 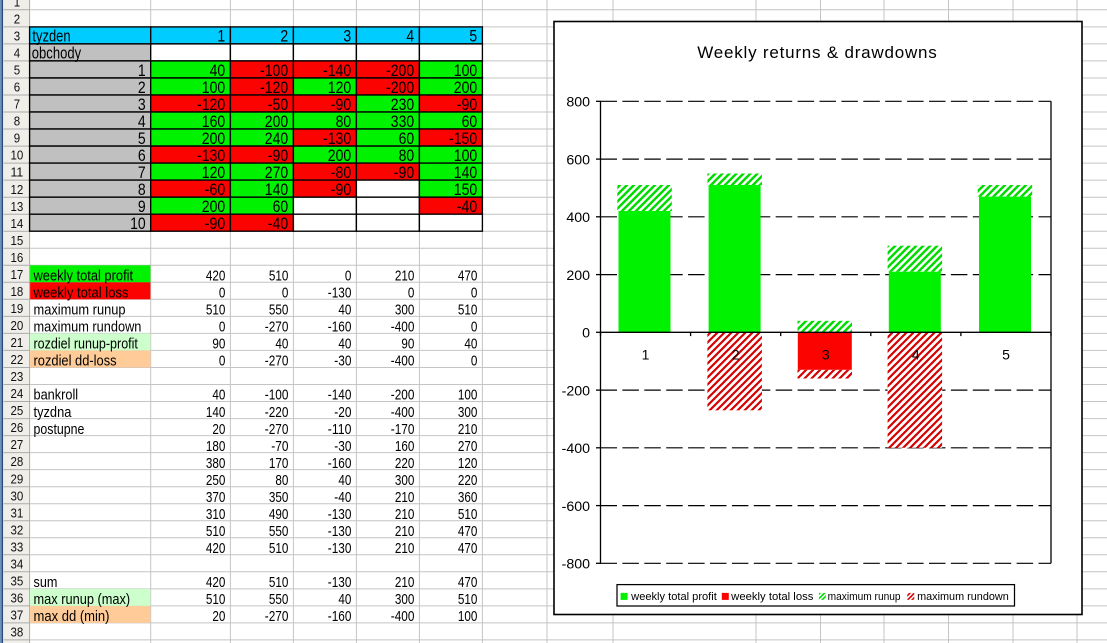 What do you see at coordinates (17, 598) in the screenshot?
I see `svg-text: 36` at bounding box center [17, 598].